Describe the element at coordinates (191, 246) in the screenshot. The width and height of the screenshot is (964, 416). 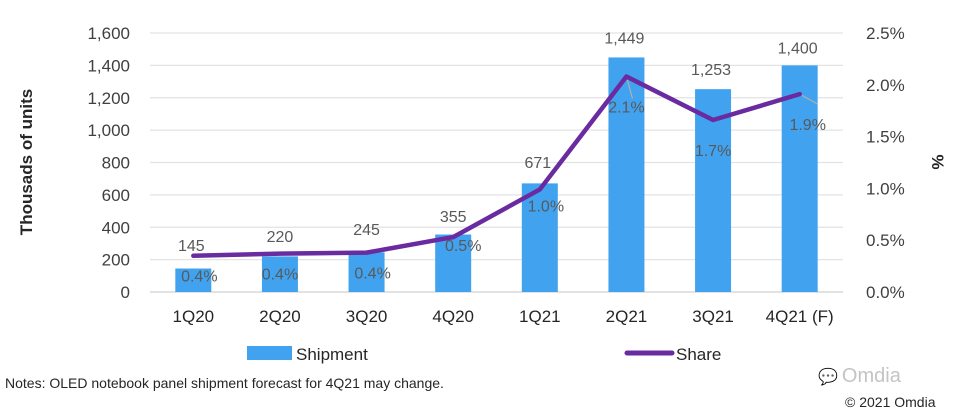
I see `shipment-data-label: 145` at that location.